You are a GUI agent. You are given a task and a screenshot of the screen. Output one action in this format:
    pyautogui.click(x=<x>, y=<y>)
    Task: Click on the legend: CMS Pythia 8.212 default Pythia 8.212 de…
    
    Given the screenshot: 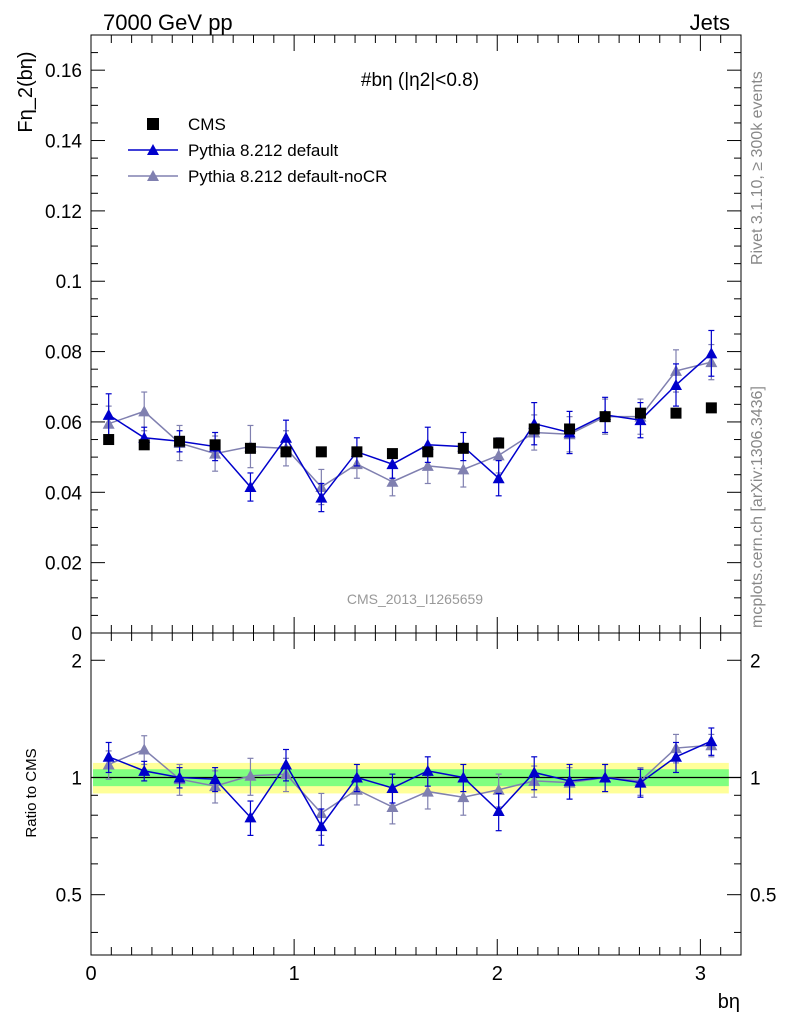 What is the action you would take?
    pyautogui.click(x=257, y=150)
    